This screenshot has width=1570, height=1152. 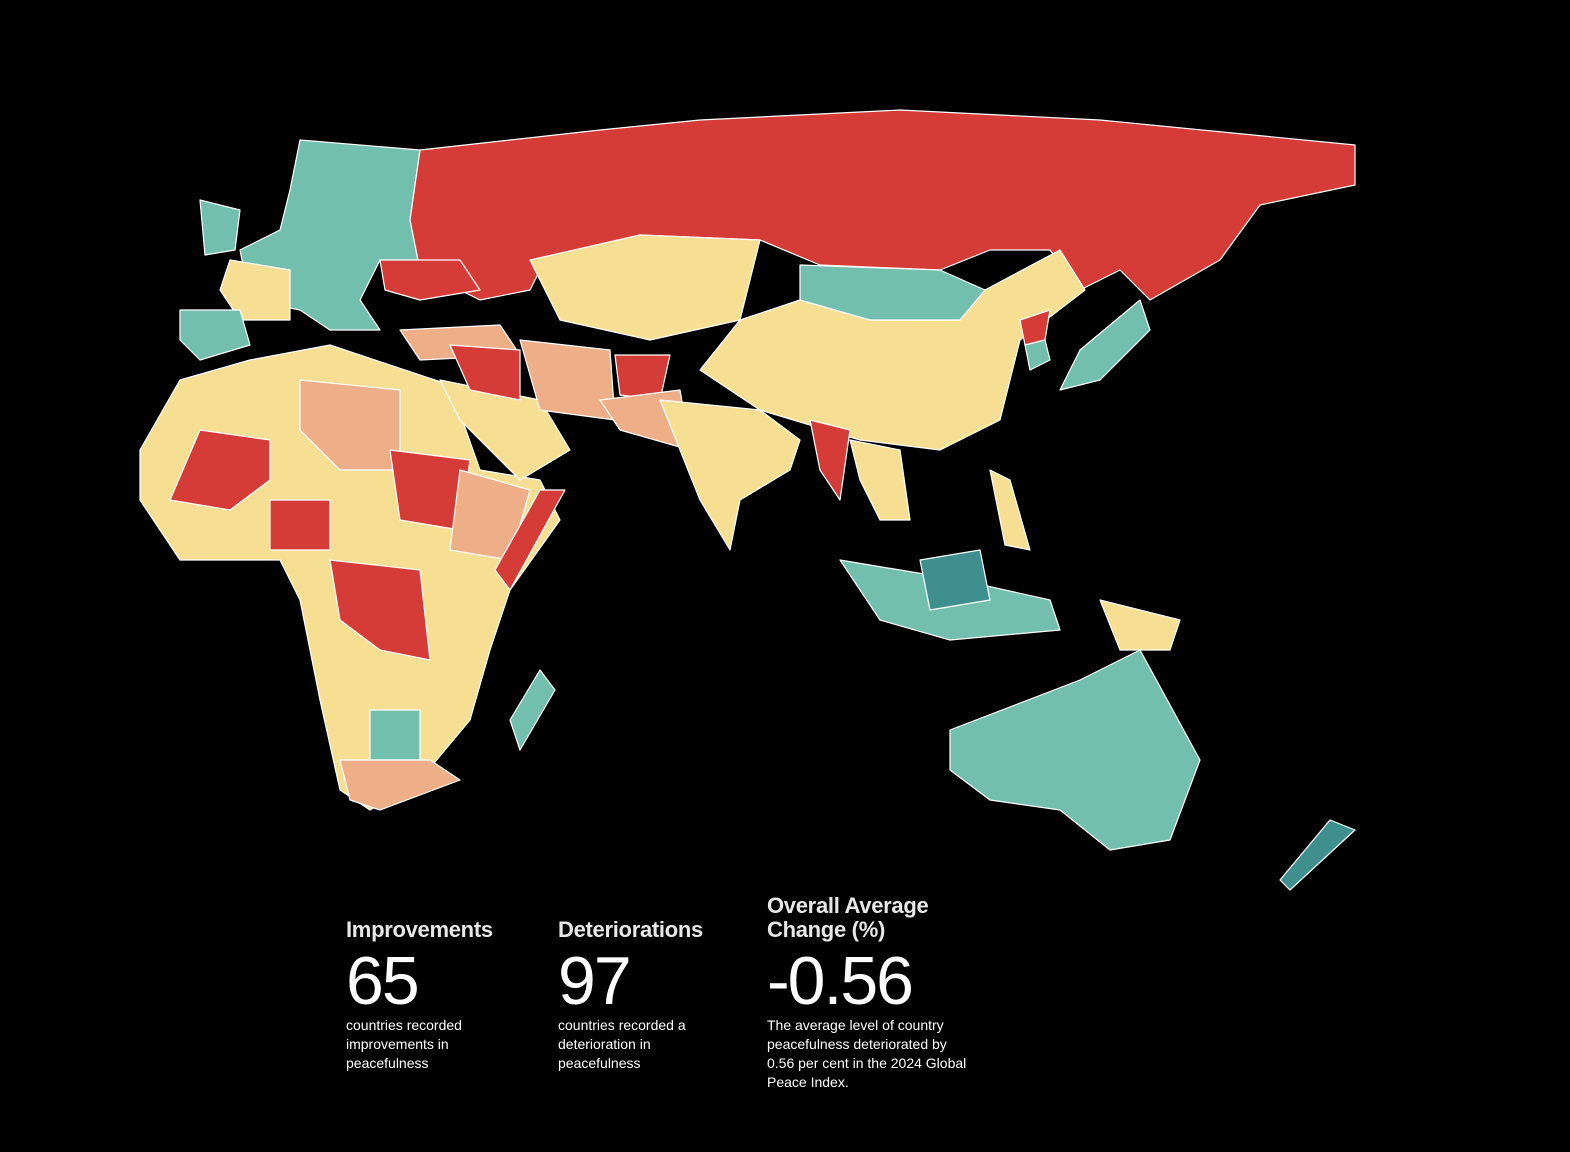 What do you see at coordinates (255, 290) in the screenshot?
I see `france` at bounding box center [255, 290].